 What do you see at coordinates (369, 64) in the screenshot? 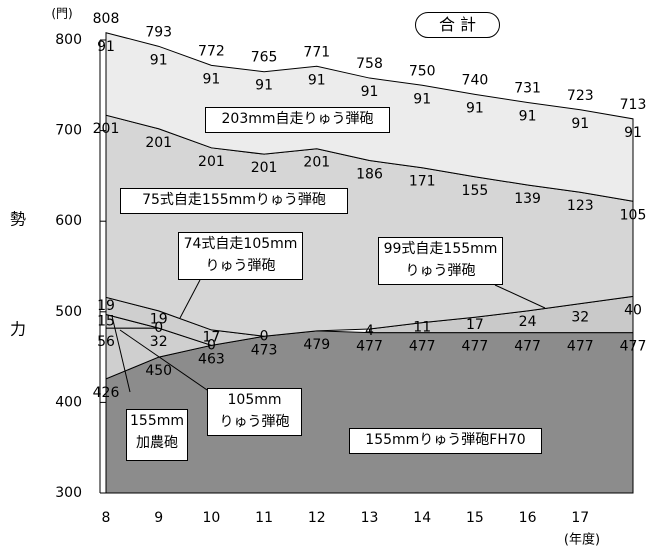
I see `total-label: 758` at bounding box center [369, 64].